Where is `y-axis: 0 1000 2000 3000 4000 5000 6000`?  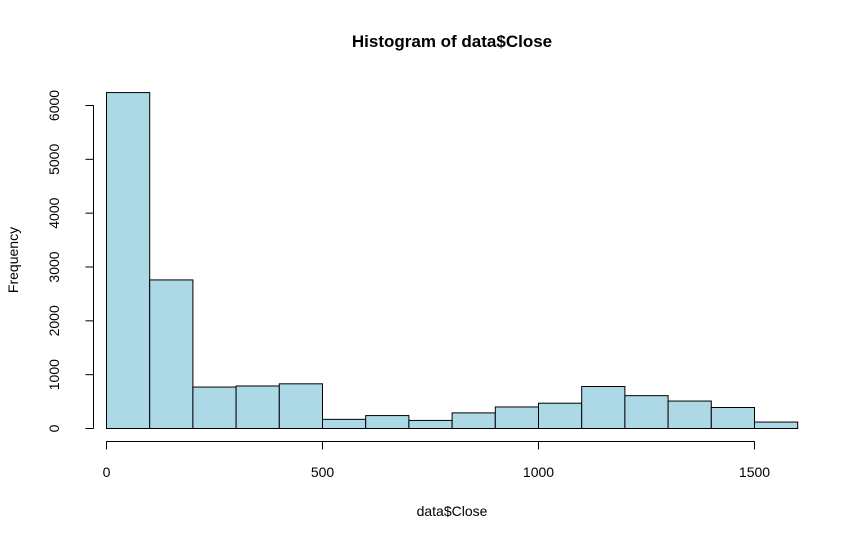
y-axis: 0 1000 2000 3000 4000 5000 6000 is located at coordinates (70, 261).